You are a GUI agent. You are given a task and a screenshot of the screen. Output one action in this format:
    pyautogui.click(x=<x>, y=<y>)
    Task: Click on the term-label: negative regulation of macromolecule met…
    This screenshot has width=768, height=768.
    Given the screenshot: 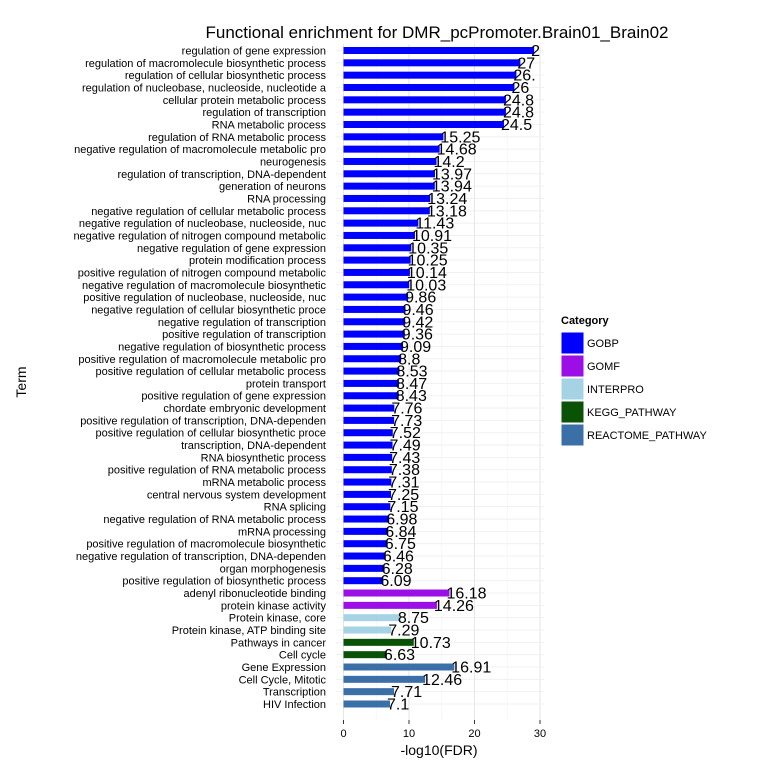 What is the action you would take?
    pyautogui.click(x=200, y=150)
    